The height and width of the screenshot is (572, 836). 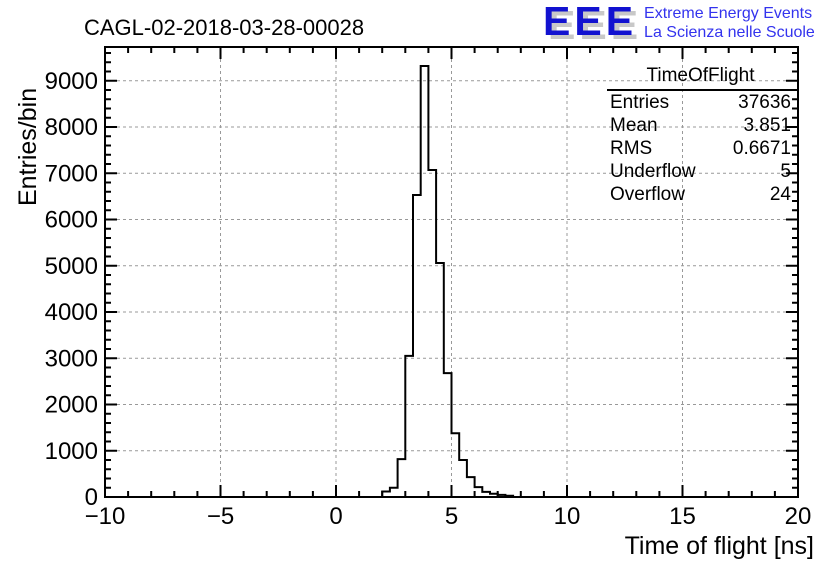 I want to click on stats-label: Underflow, so click(x=653, y=171).